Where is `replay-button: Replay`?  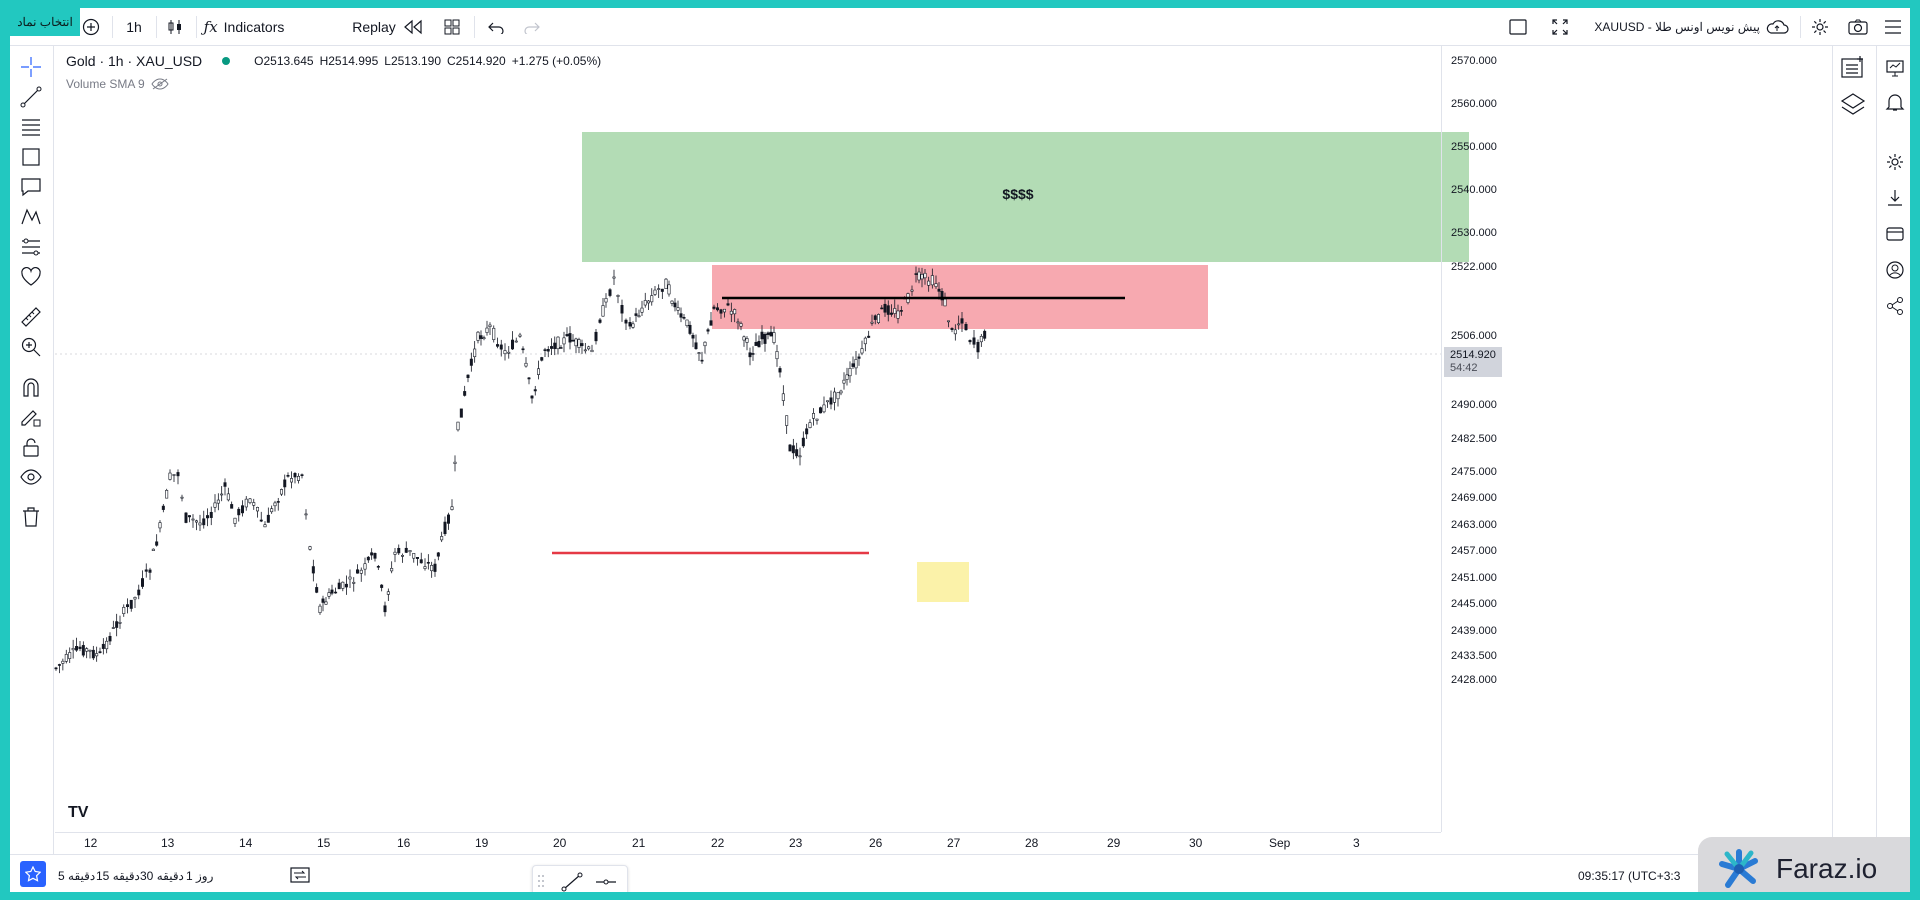
replay-button: Replay is located at coordinates (388, 27).